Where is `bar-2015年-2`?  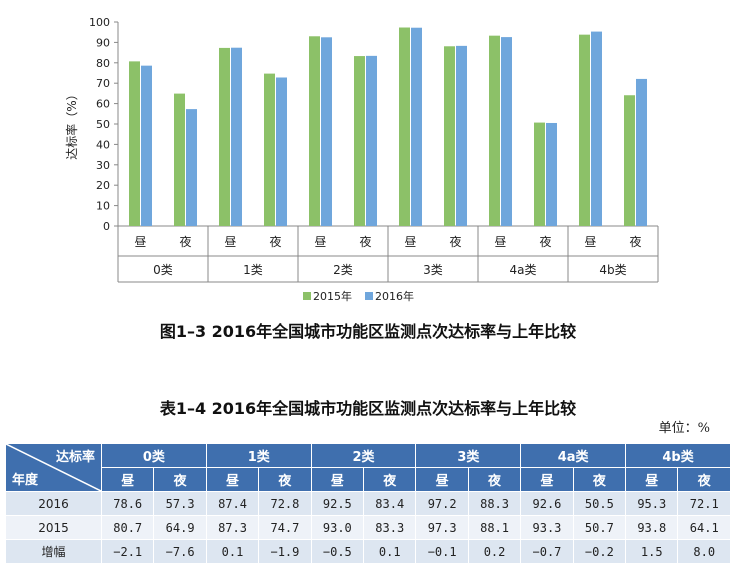
bar-2015年-2 is located at coordinates (224, 136).